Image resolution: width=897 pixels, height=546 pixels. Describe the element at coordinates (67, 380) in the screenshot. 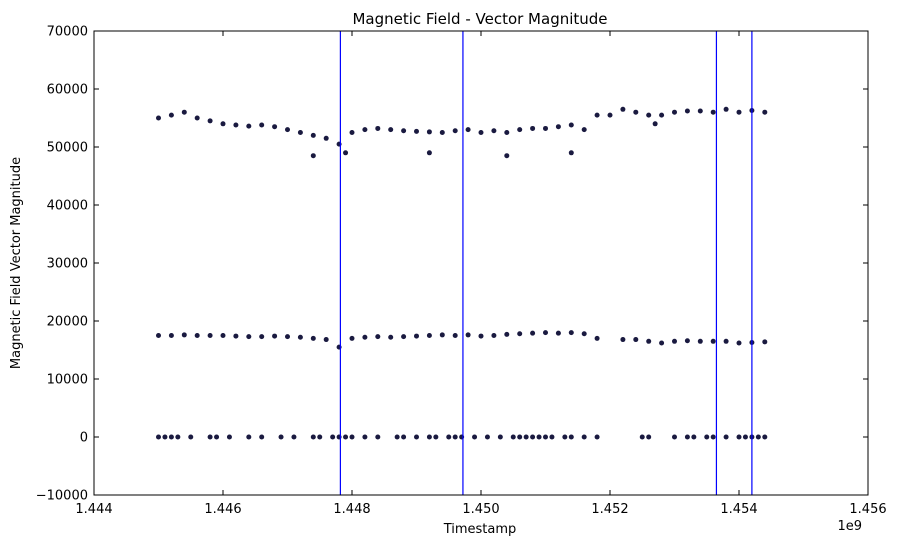

I see `y-tick-label: 10000` at that location.